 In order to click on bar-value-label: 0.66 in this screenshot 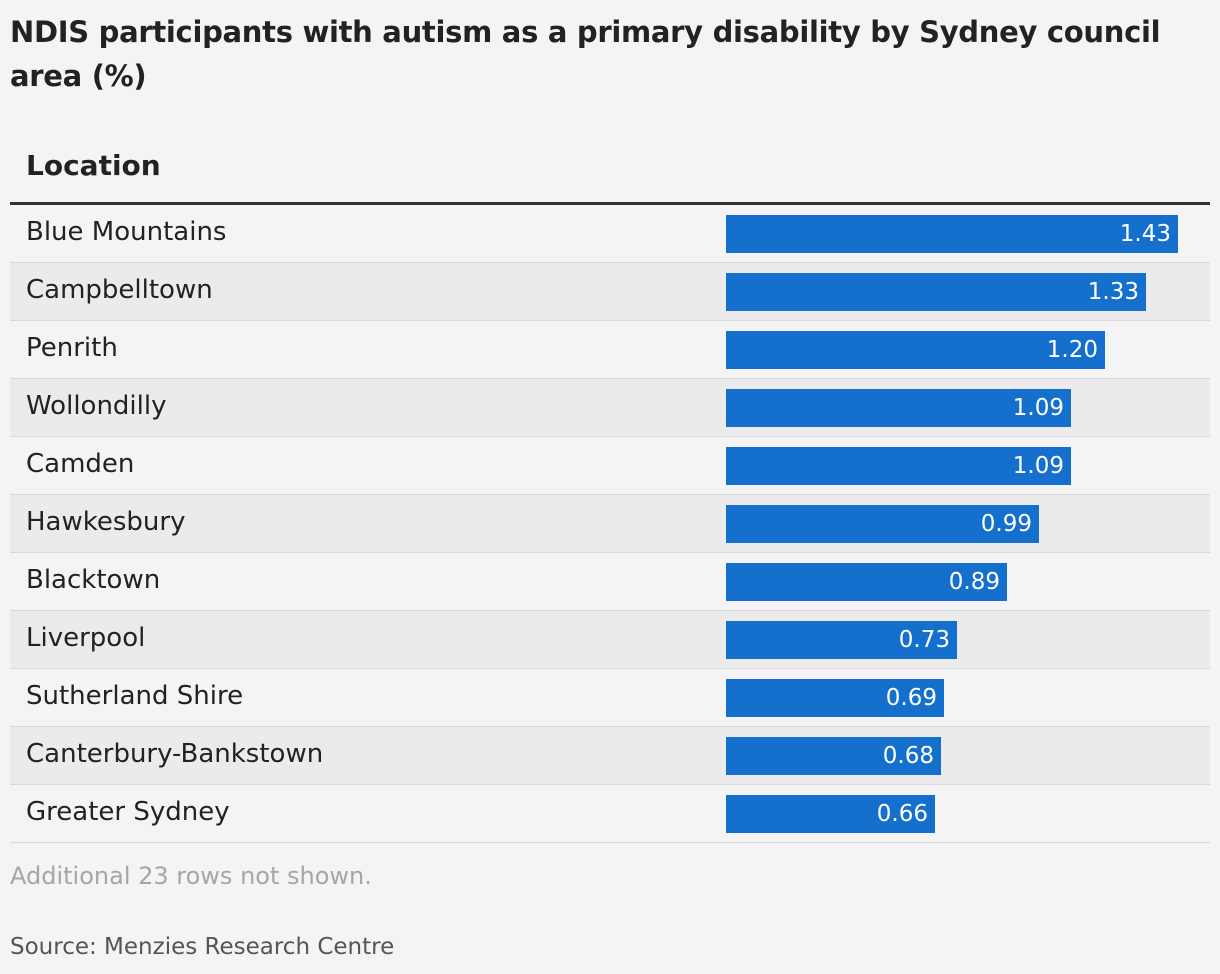, I will do `click(902, 814)`.